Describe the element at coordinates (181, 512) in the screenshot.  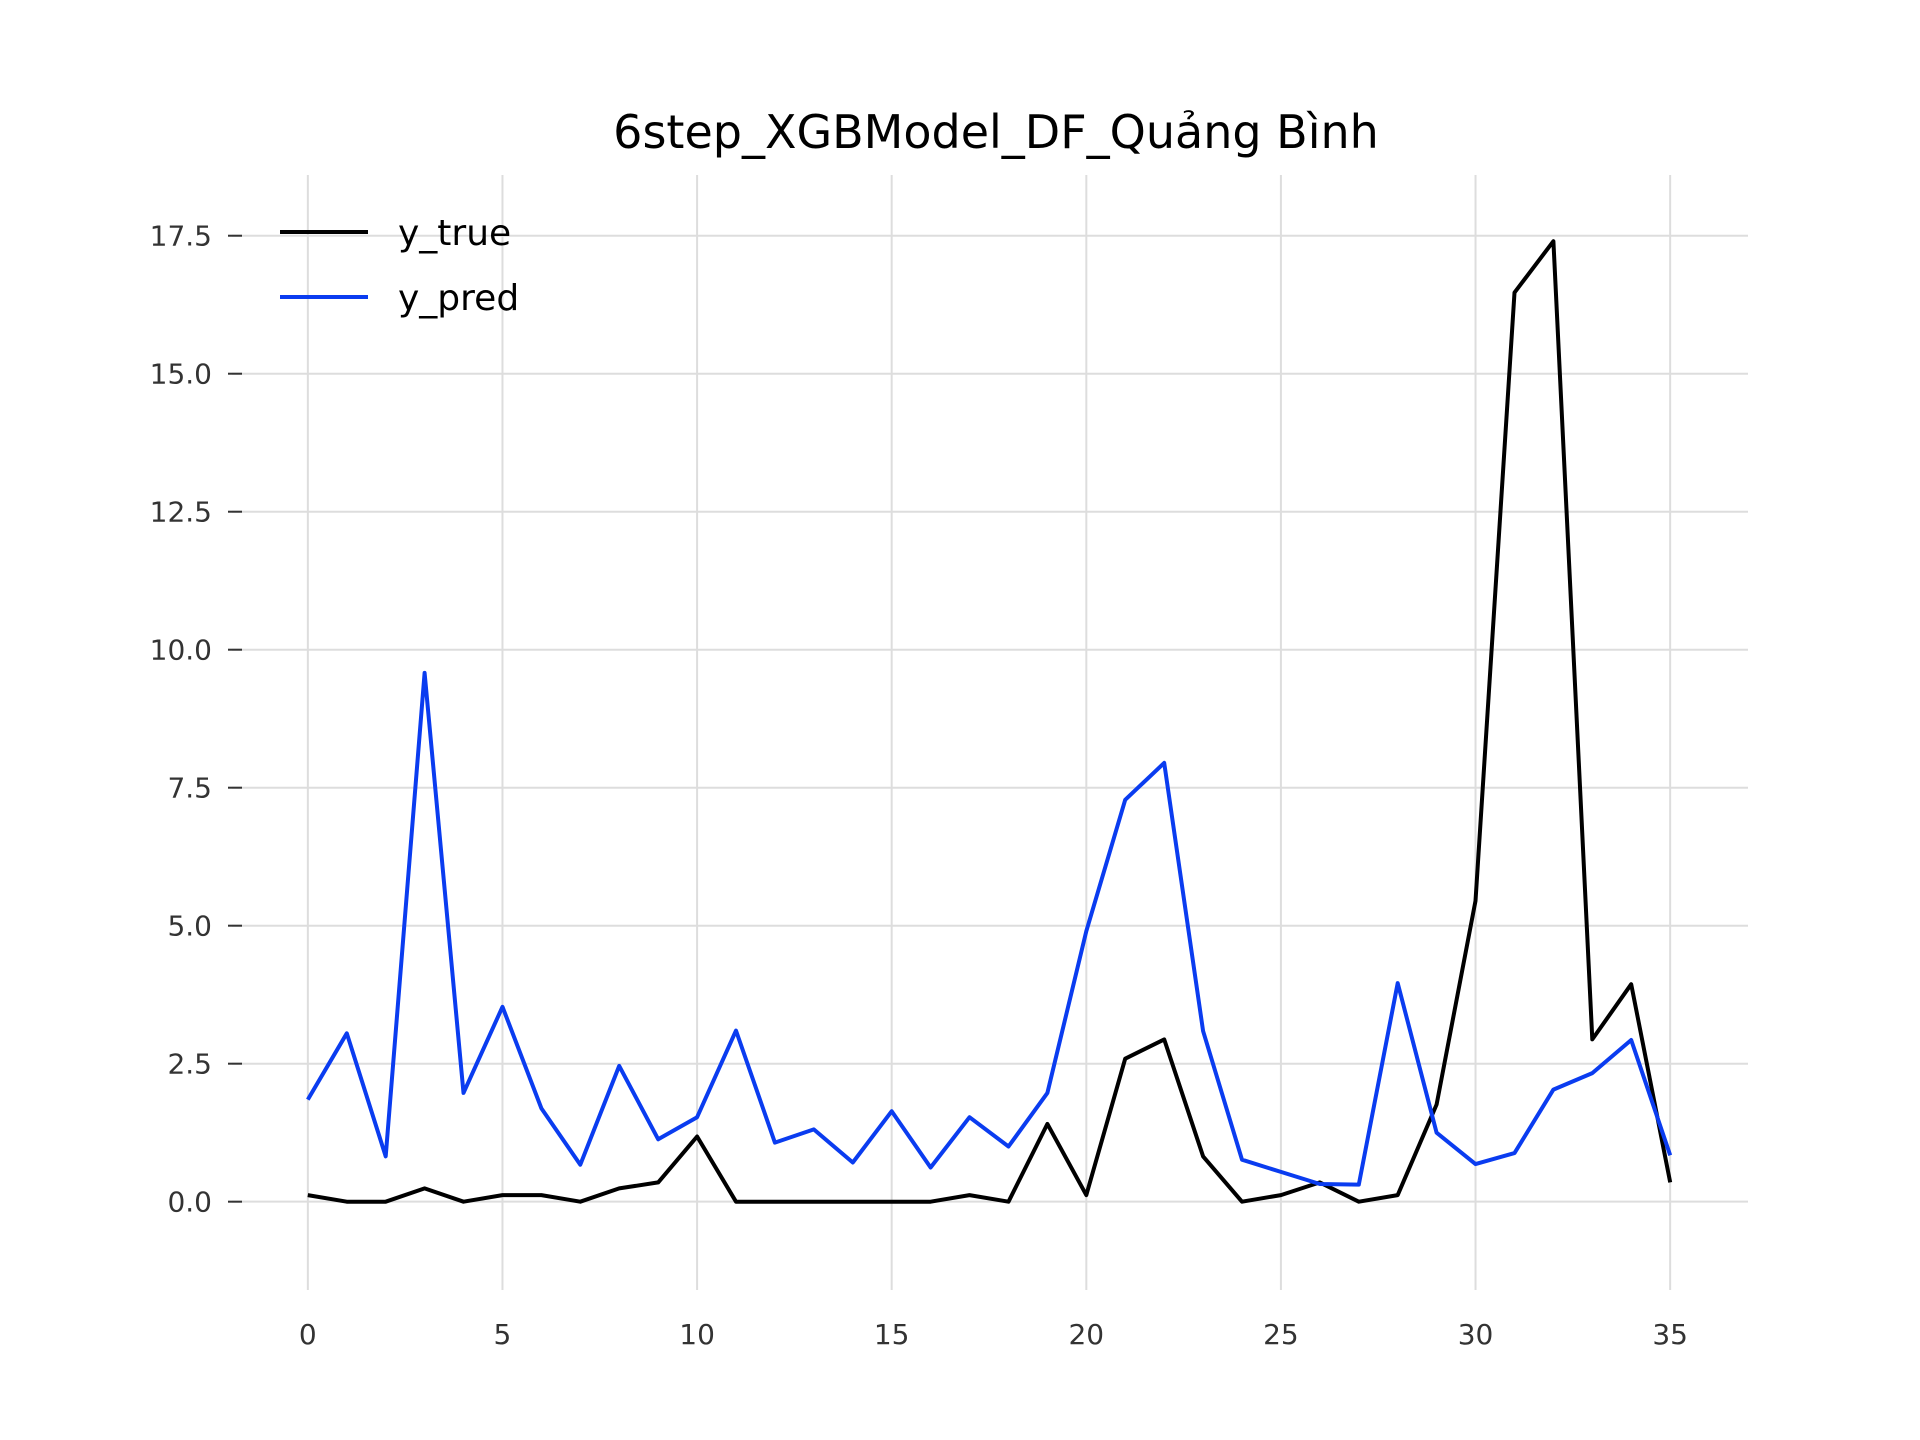
I see `y-tick-label-12-5: 12.5` at that location.